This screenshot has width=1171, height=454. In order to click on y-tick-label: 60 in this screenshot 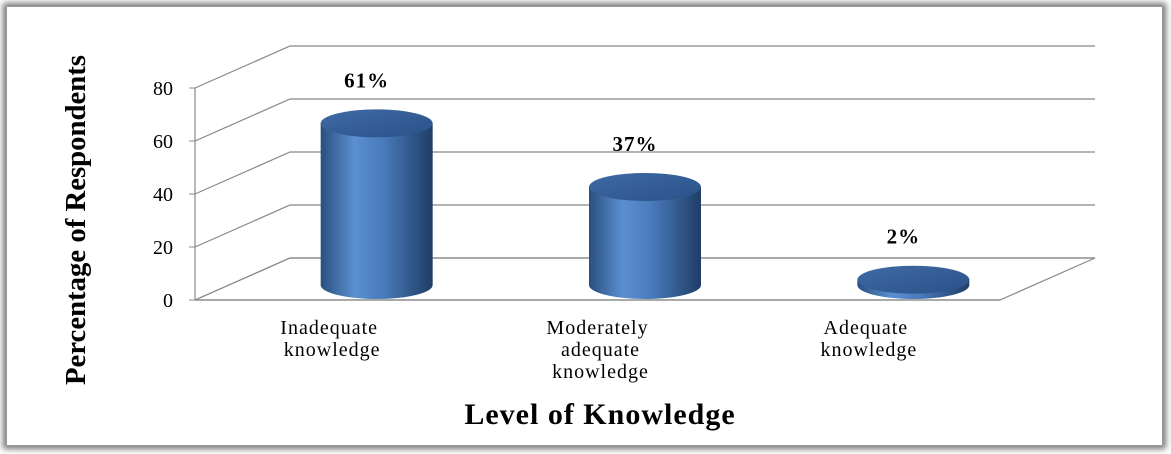, I will do `click(163, 142)`.